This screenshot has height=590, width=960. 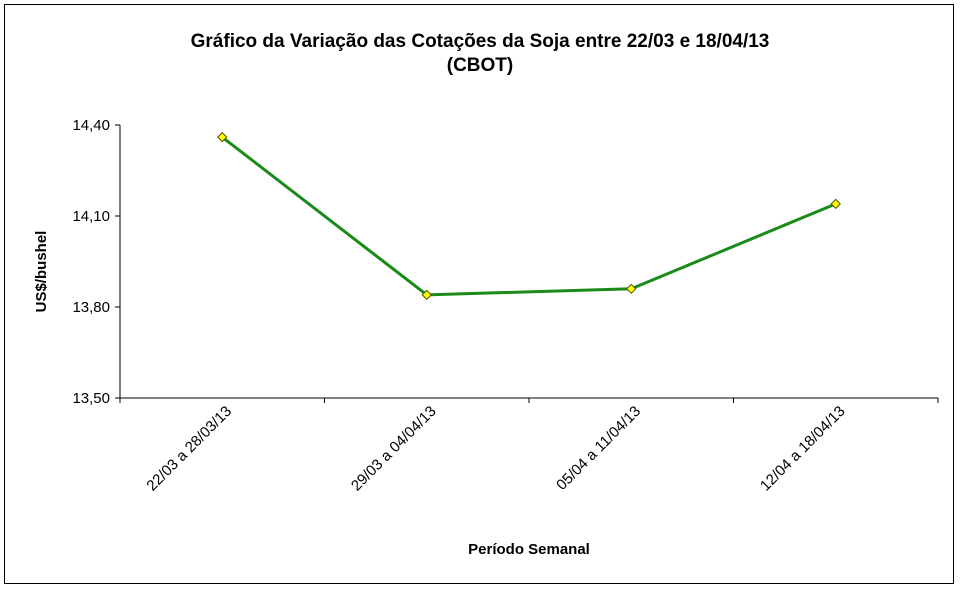 What do you see at coordinates (480, 65) in the screenshot?
I see `chart-subtitle: (CBOT)` at bounding box center [480, 65].